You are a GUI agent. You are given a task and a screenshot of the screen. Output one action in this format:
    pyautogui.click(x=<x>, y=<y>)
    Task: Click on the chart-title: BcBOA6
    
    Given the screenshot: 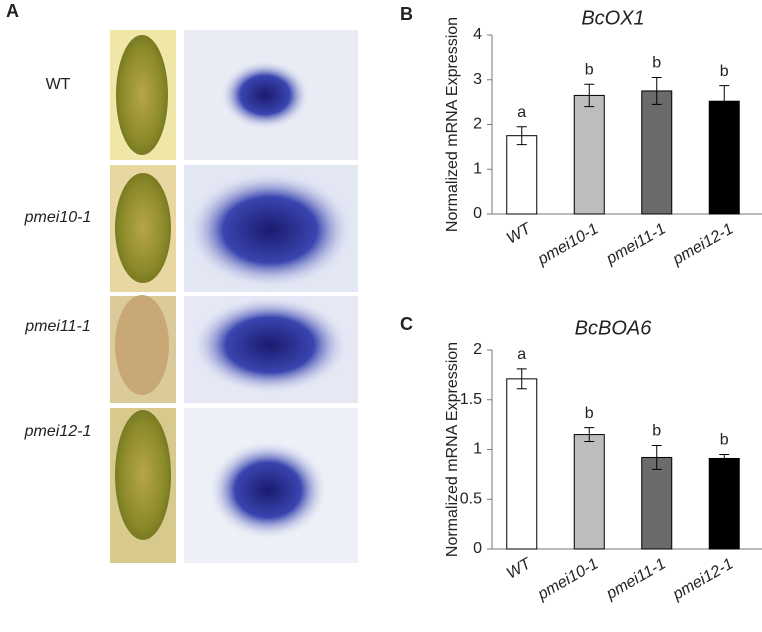 What is the action you would take?
    pyautogui.click(x=614, y=328)
    